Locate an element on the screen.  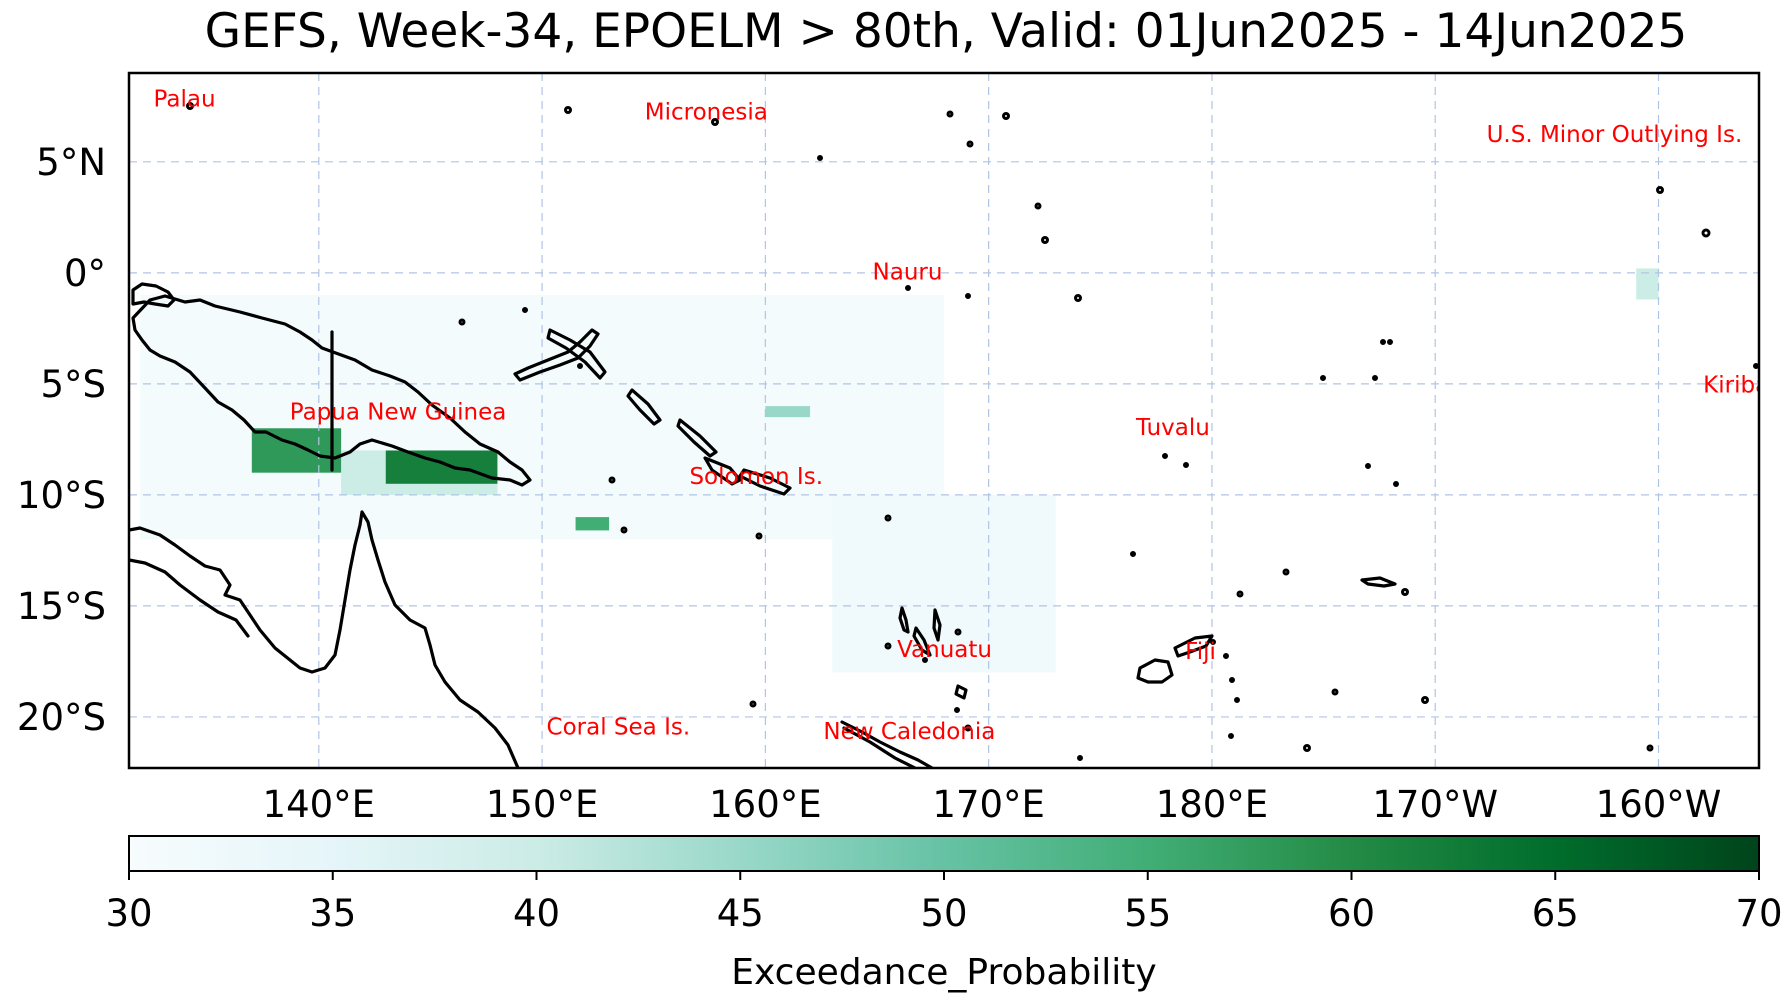
lat-tick-label: 10°S is located at coordinates (61, 495).